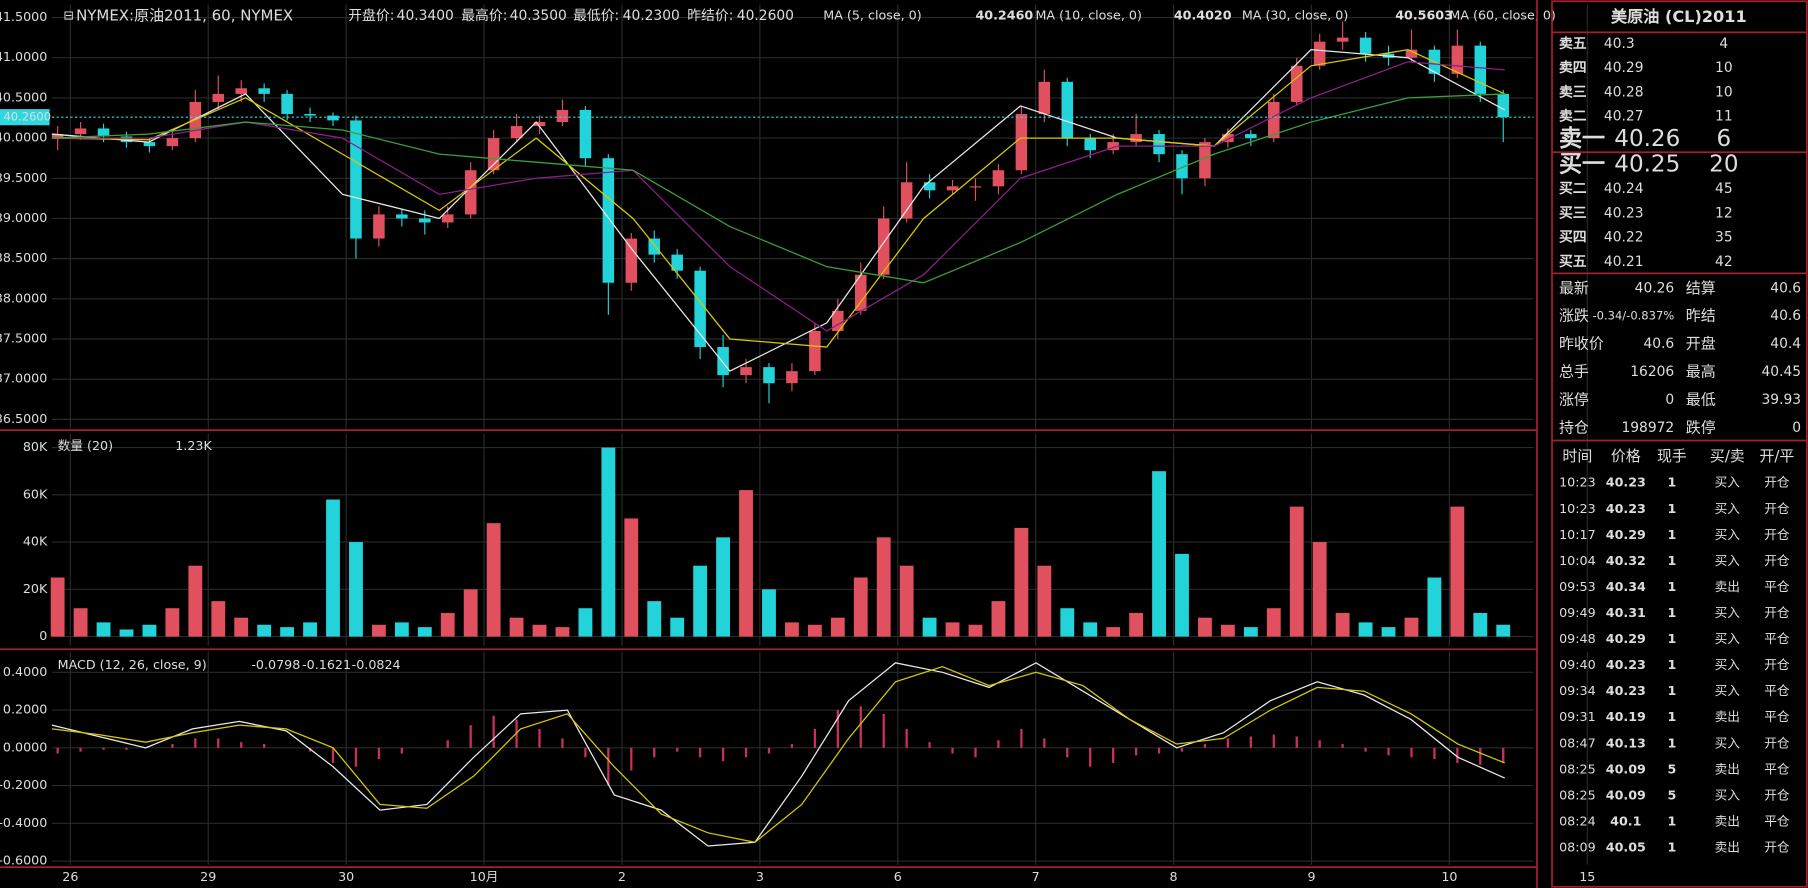 This screenshot has height=888, width=1808. Describe the element at coordinates (1727, 456) in the screenshot. I see `trade-header: 买/卖` at that location.